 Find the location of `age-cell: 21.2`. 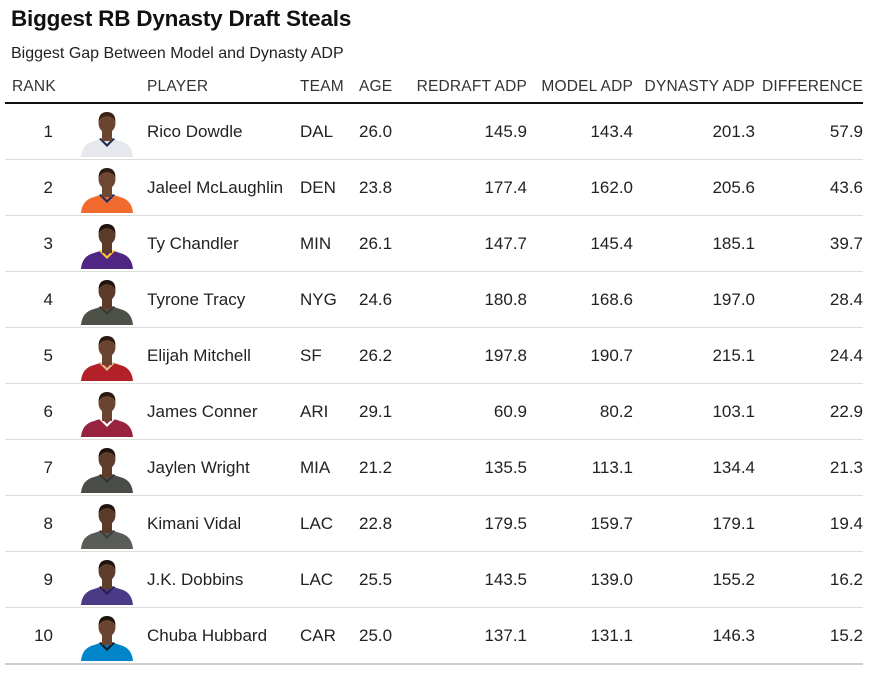

age-cell: 21.2 is located at coordinates (381, 467).